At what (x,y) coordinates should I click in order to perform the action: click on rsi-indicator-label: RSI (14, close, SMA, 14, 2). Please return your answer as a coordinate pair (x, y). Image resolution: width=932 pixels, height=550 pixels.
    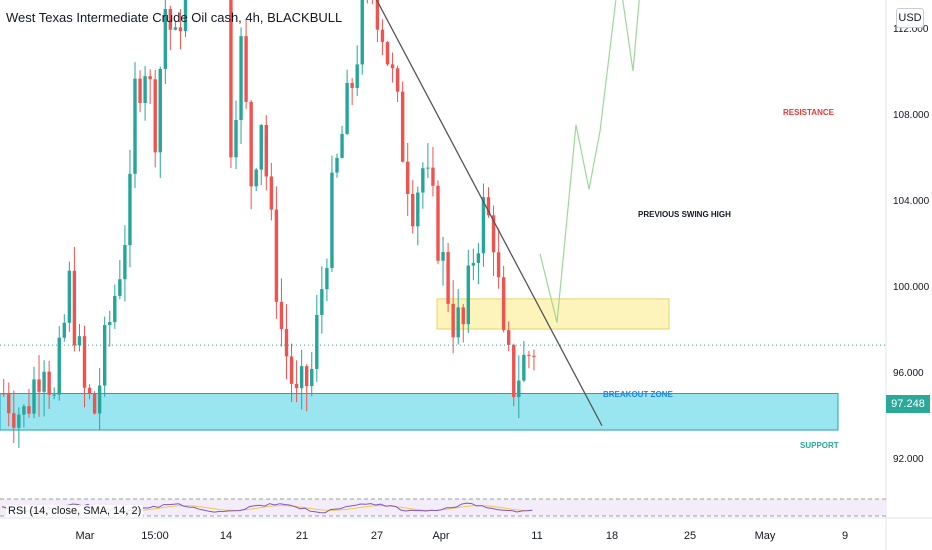
    Looking at the image, I should click on (75, 511).